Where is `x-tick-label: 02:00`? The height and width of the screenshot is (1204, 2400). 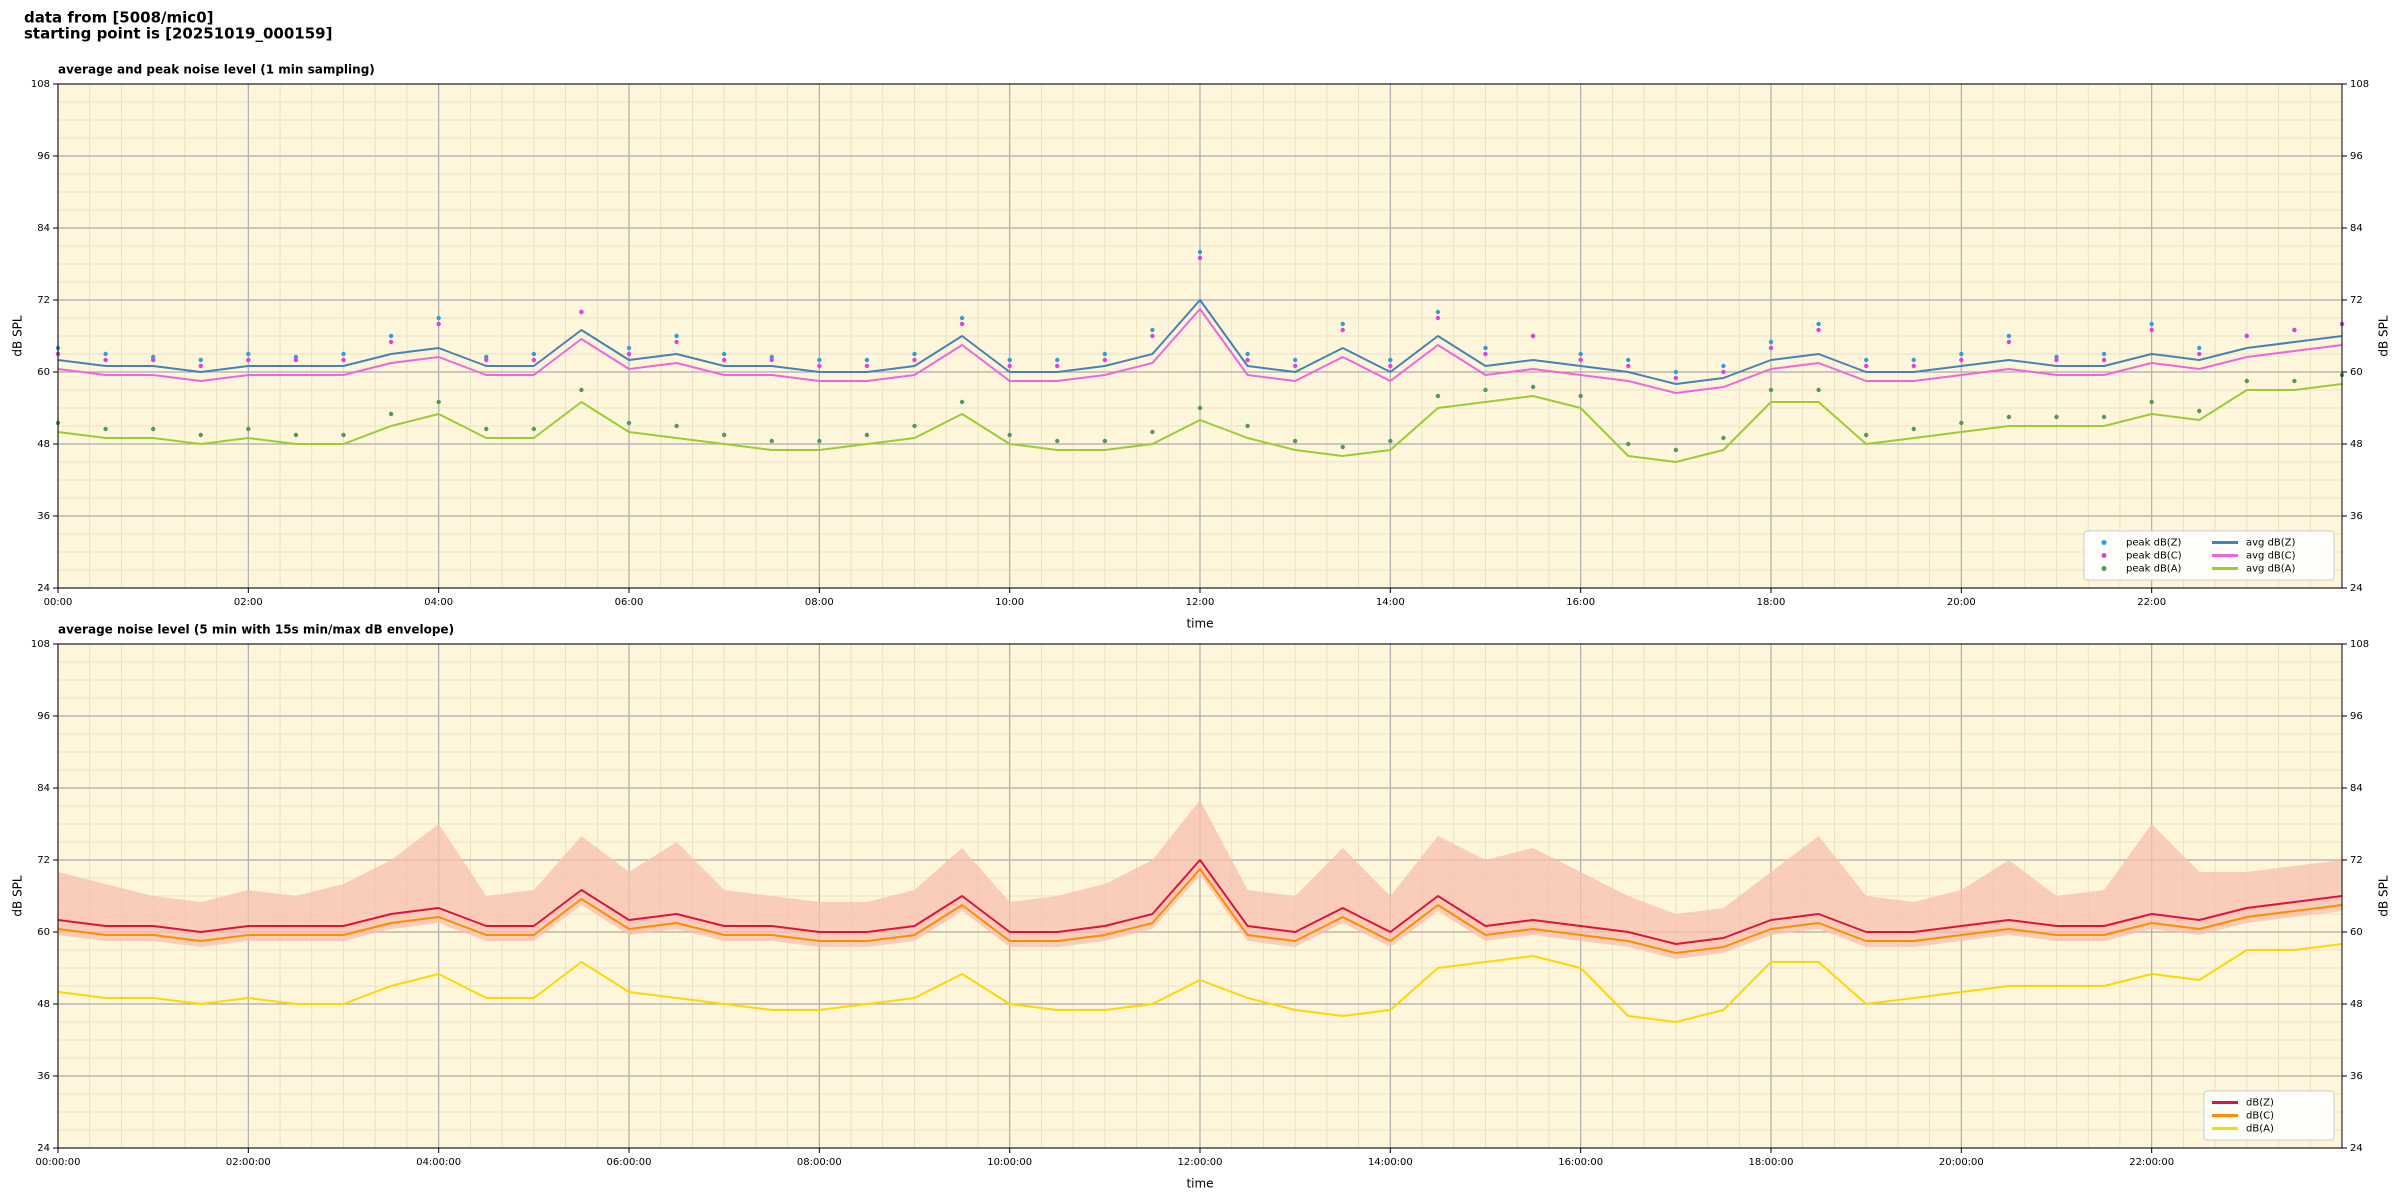
x-tick-label: 02:00 is located at coordinates (248, 602).